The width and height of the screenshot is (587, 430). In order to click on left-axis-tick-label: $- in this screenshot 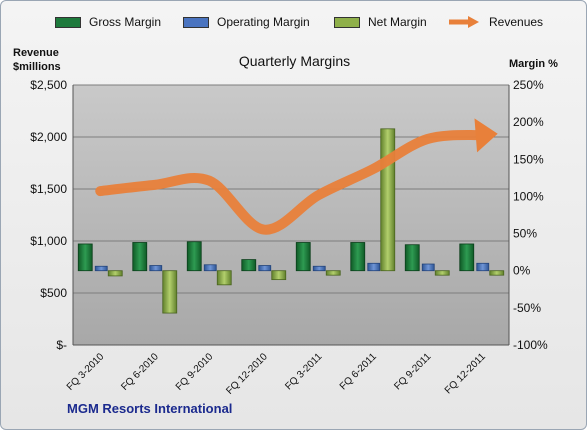, I will do `click(61, 345)`.